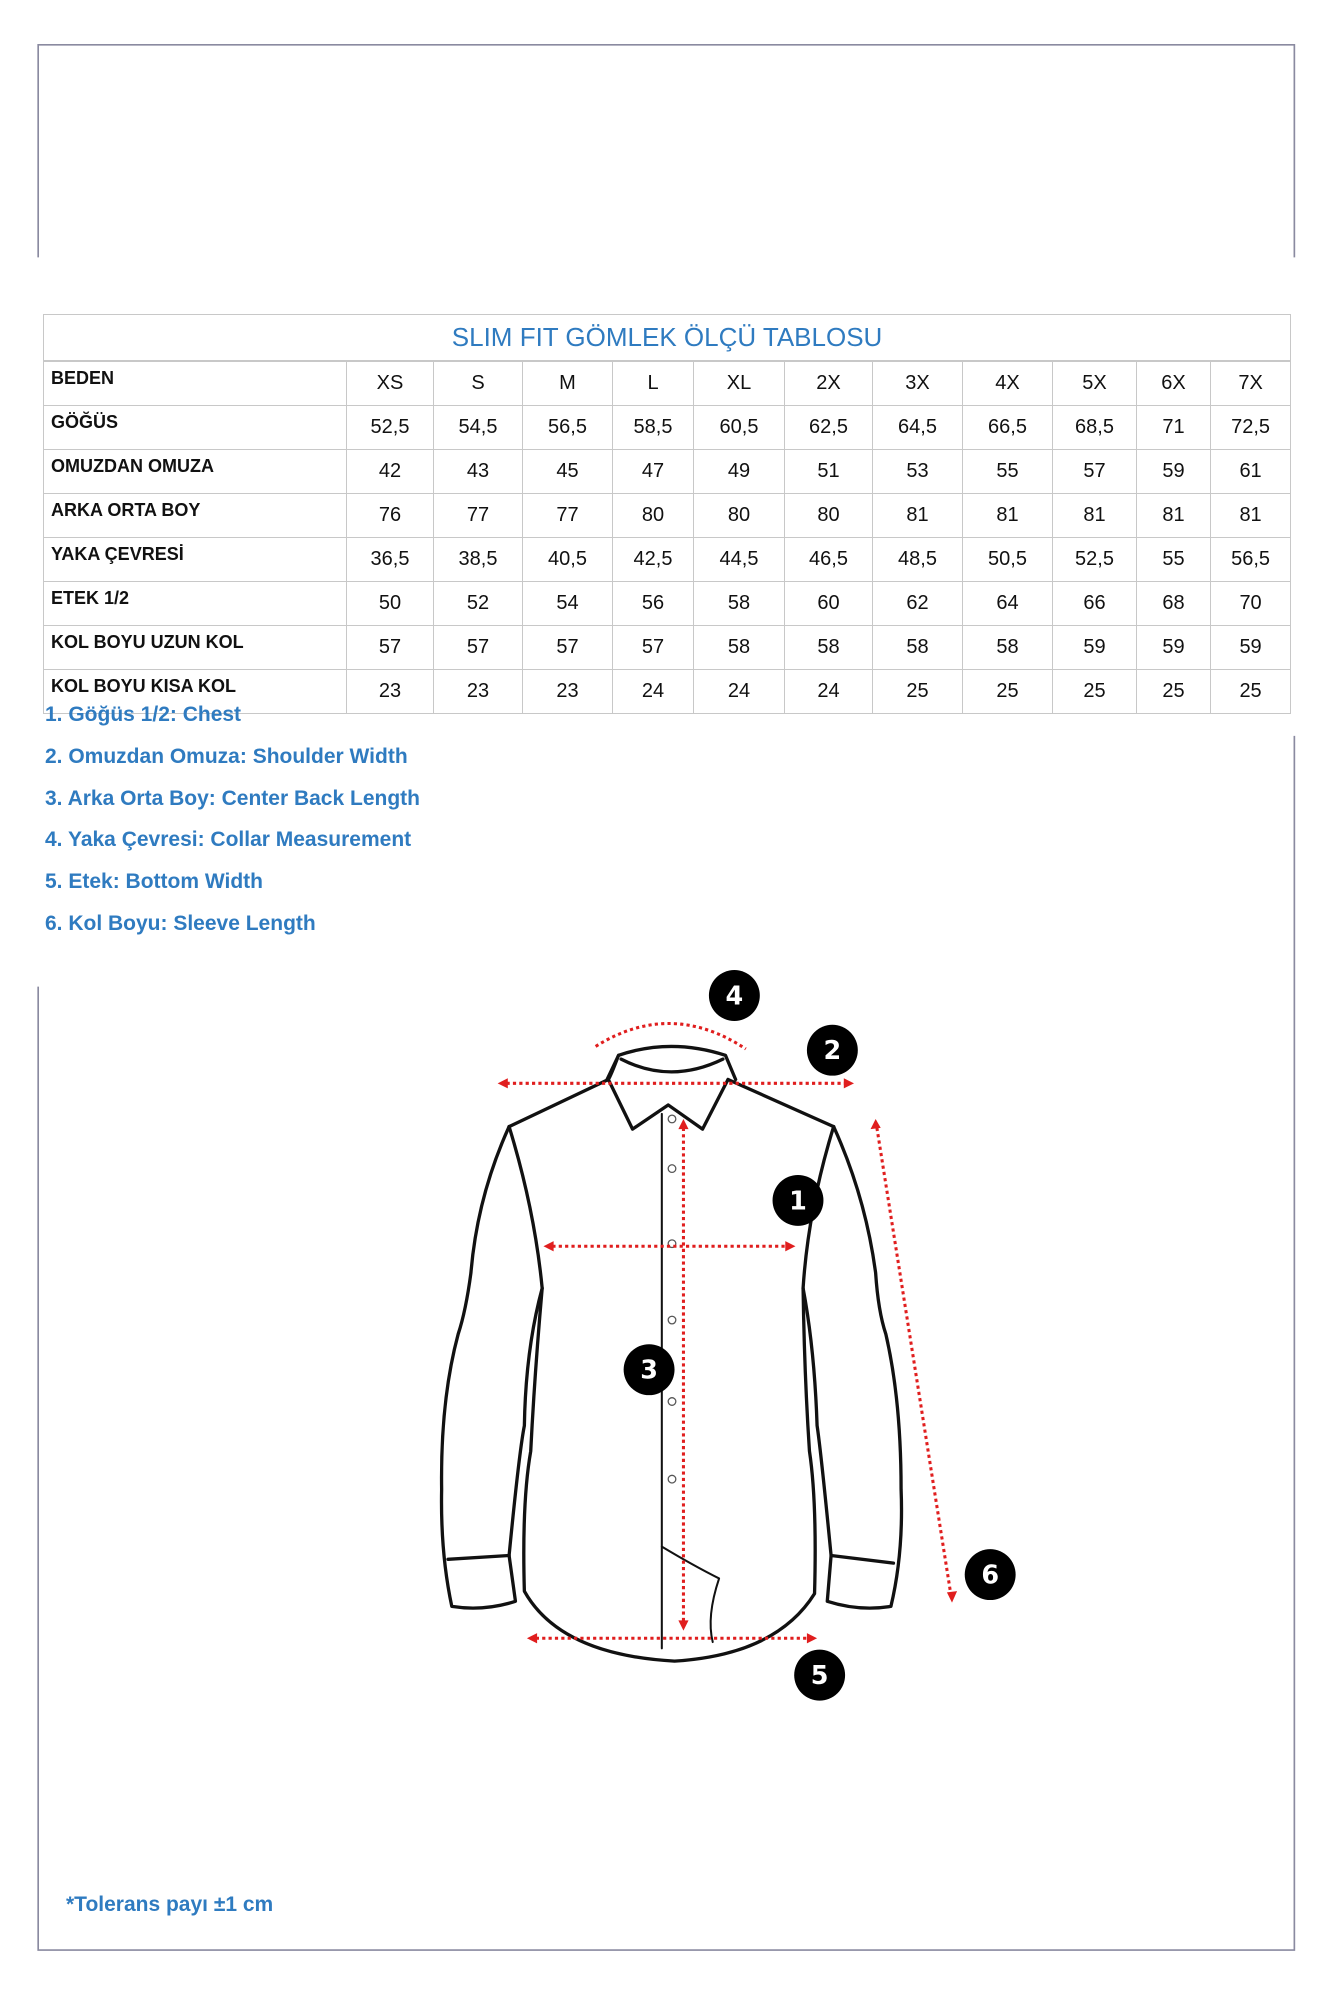 This screenshot has height=1991, width=1330. I want to click on table-cell: 56, so click(653, 603).